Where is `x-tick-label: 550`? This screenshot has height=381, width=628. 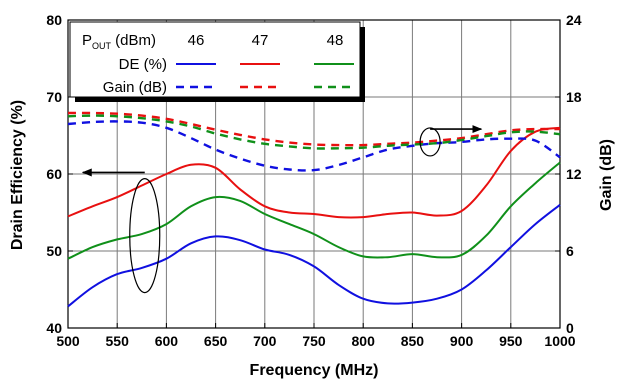
x-tick-label: 550 is located at coordinates (118, 341).